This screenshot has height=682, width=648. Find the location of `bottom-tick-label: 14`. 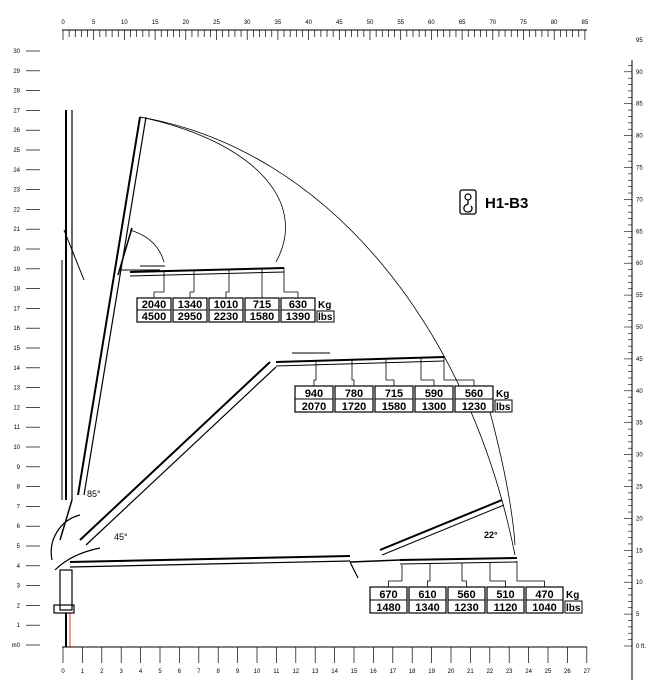

bottom-tick-label: 14 is located at coordinates (334, 672).